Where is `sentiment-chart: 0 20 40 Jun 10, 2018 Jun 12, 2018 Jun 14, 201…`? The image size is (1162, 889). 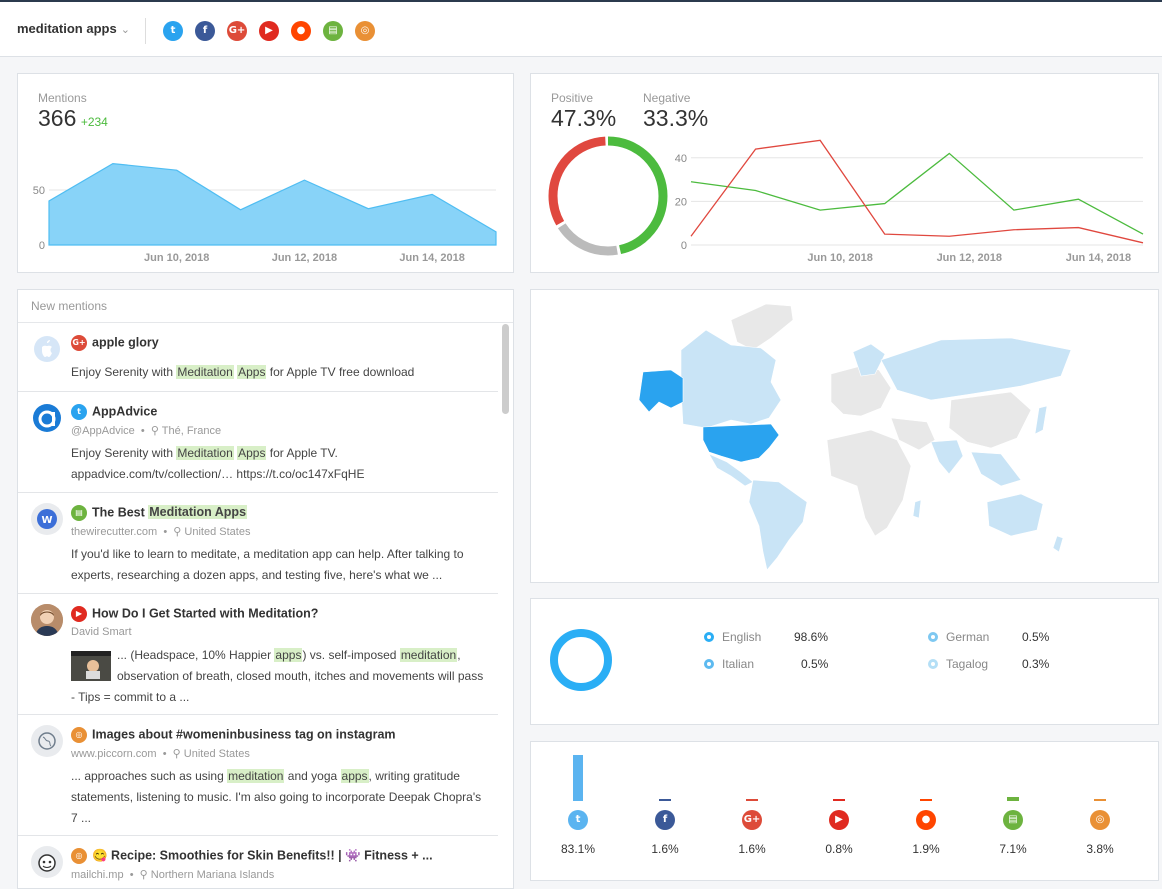
sentiment-chart: 0 20 40 Jun 10, 2018 Jun 12, 2018 Jun 14, 201… is located at coordinates (844, 173).